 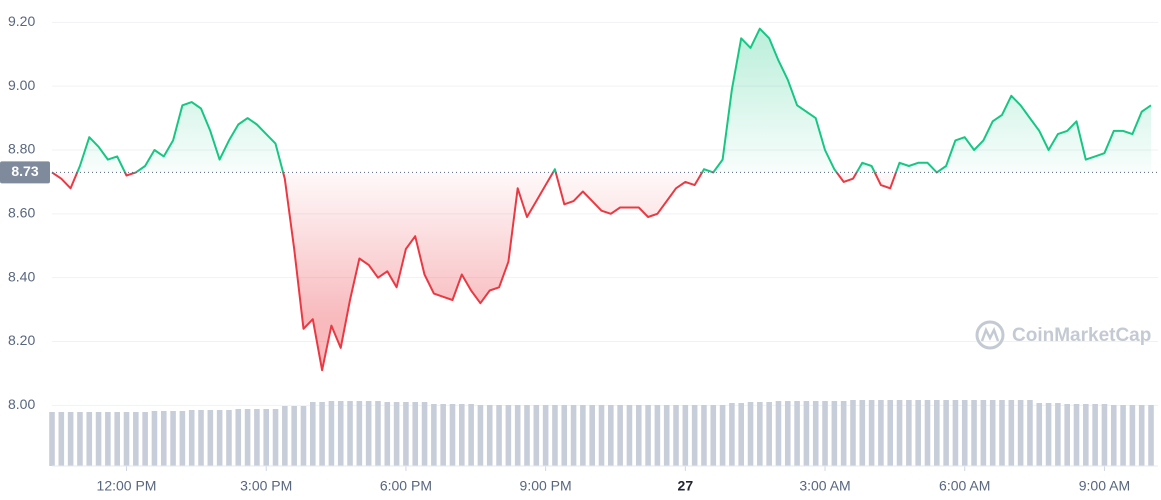 What do you see at coordinates (21, 85) in the screenshot?
I see `y-tick-label: 9.00` at bounding box center [21, 85].